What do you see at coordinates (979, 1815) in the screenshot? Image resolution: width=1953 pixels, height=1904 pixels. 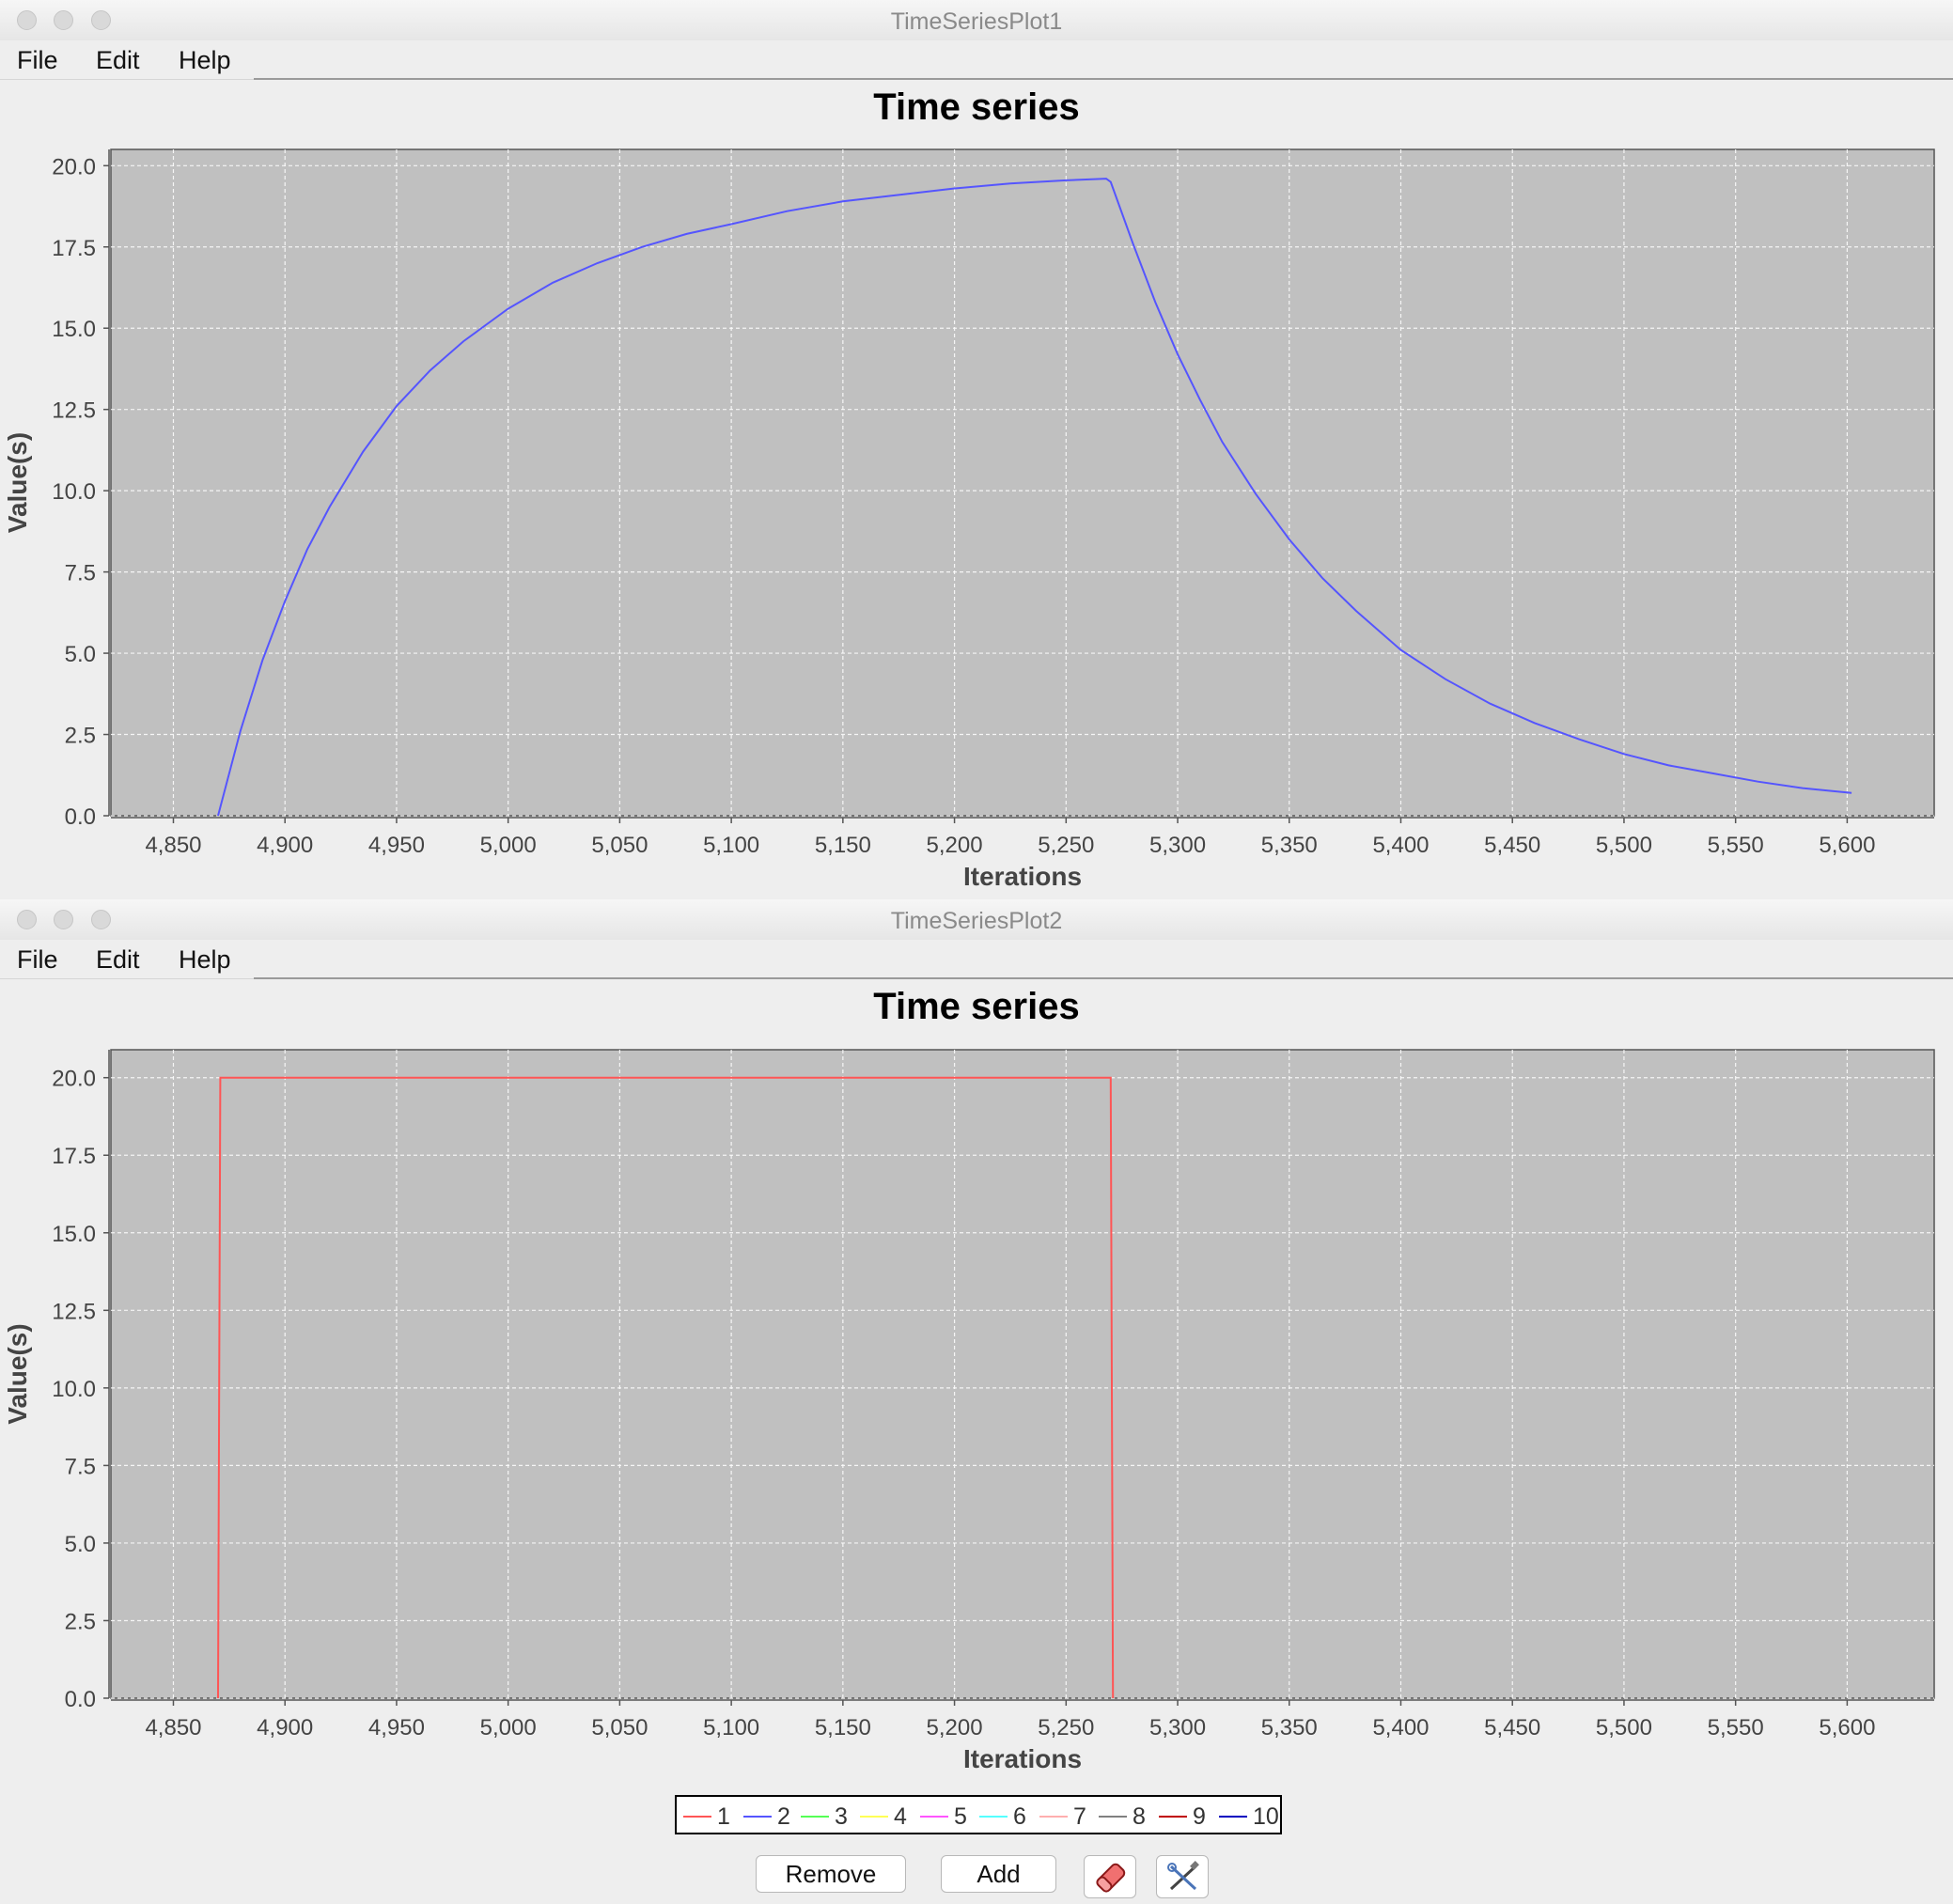 I see `legend: 1 2 3 4 5 6 7 8 9 10` at bounding box center [979, 1815].